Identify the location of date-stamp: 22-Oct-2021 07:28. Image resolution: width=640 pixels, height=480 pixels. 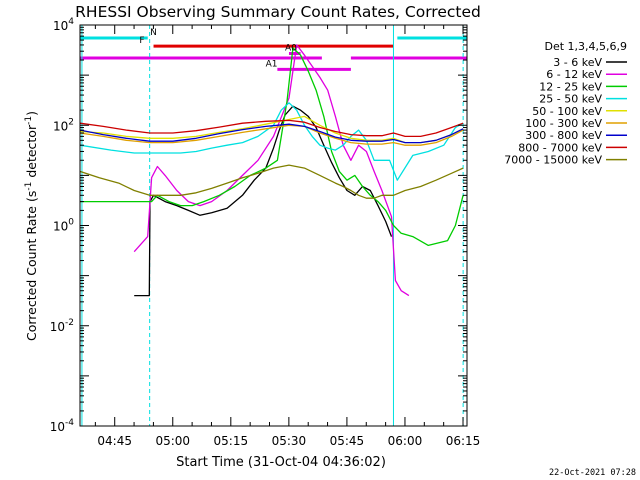
(592, 473).